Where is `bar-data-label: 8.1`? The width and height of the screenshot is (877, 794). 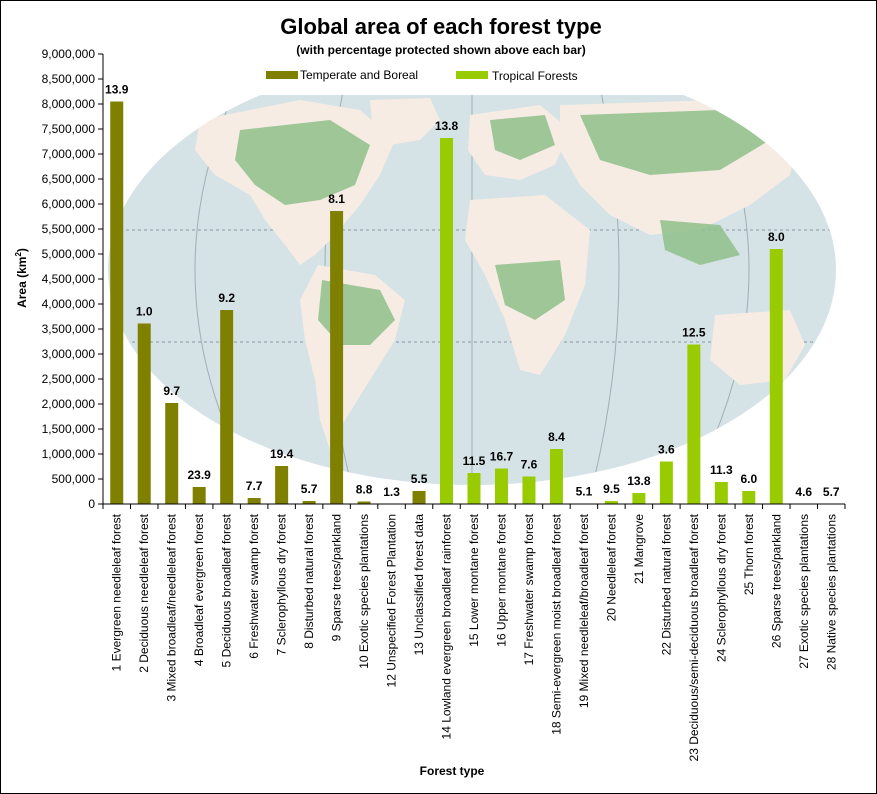 bar-data-label: 8.1 is located at coordinates (336, 199).